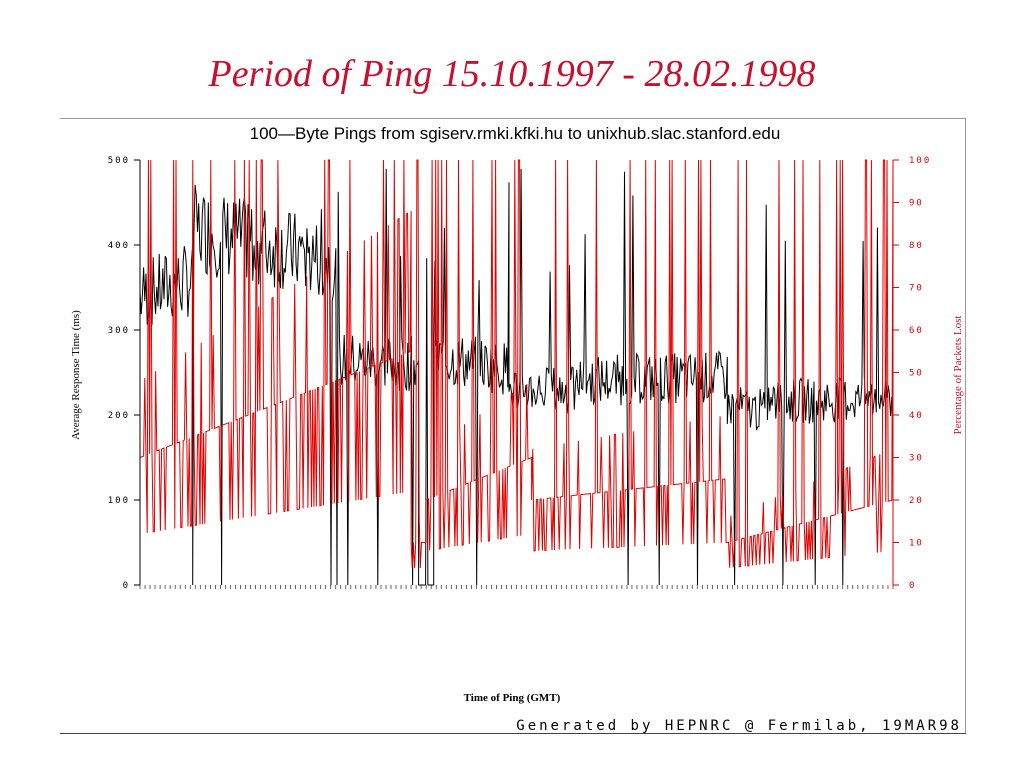 Image resolution: width=1024 pixels, height=768 pixels. I want to click on generated-by-footer: Generated by HEPNRC @ Fermilab, 19MAR98, so click(739, 726).